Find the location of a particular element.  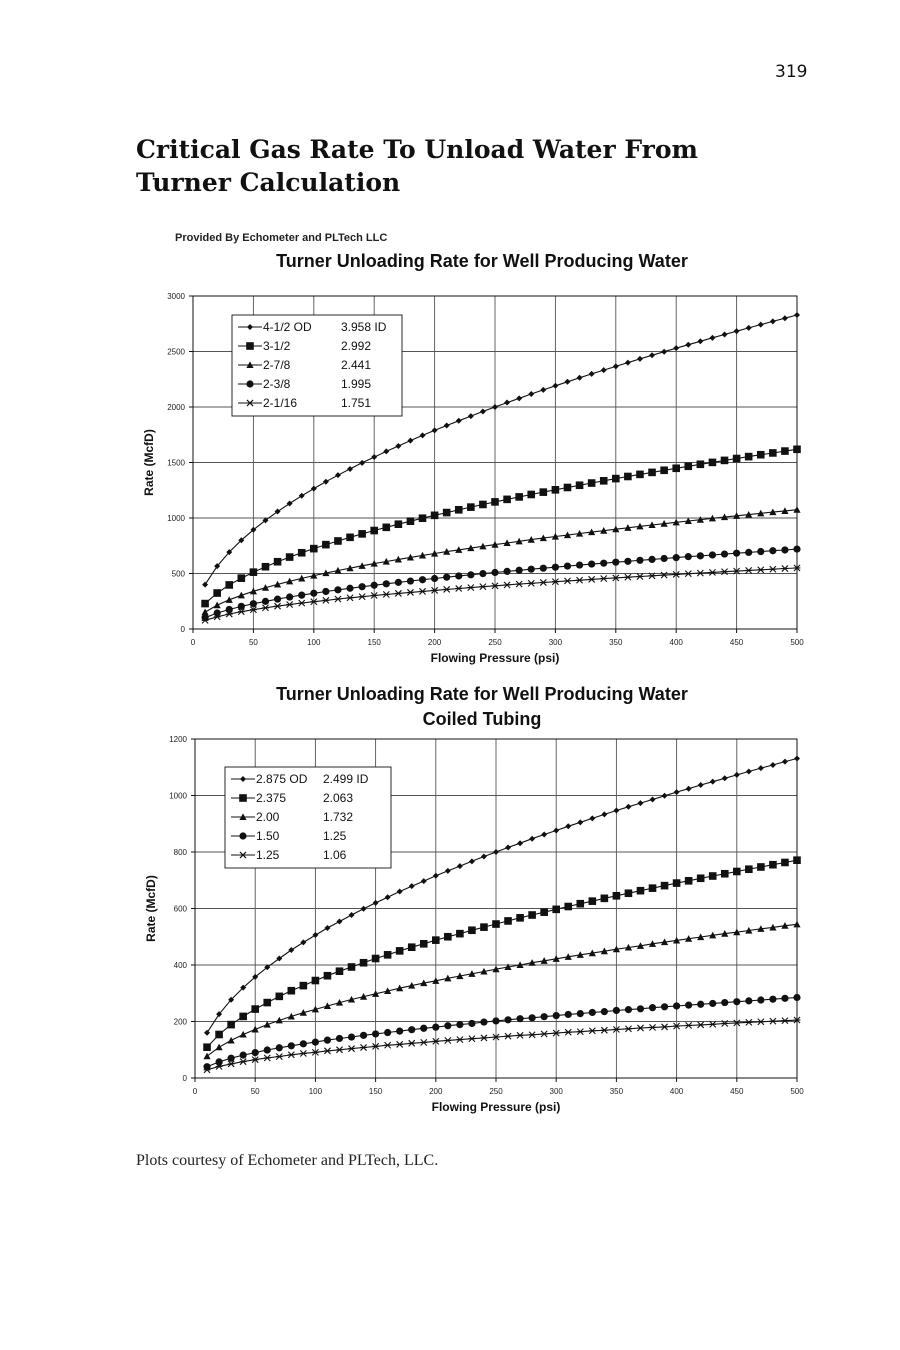

x-tick-label: 150 is located at coordinates (376, 1091).